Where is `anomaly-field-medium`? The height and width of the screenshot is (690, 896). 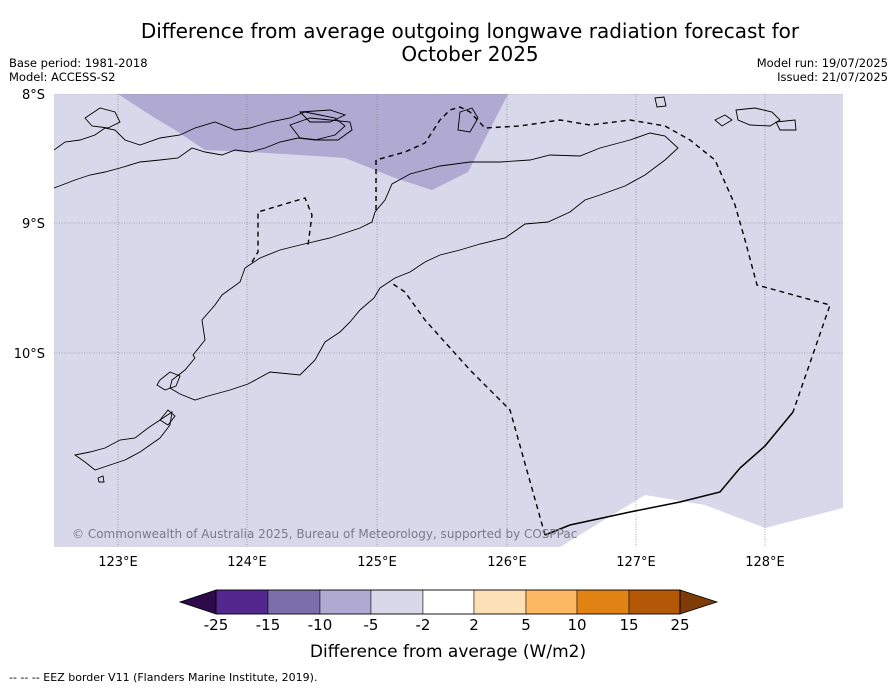
anomaly-field-medium is located at coordinates (313, 142).